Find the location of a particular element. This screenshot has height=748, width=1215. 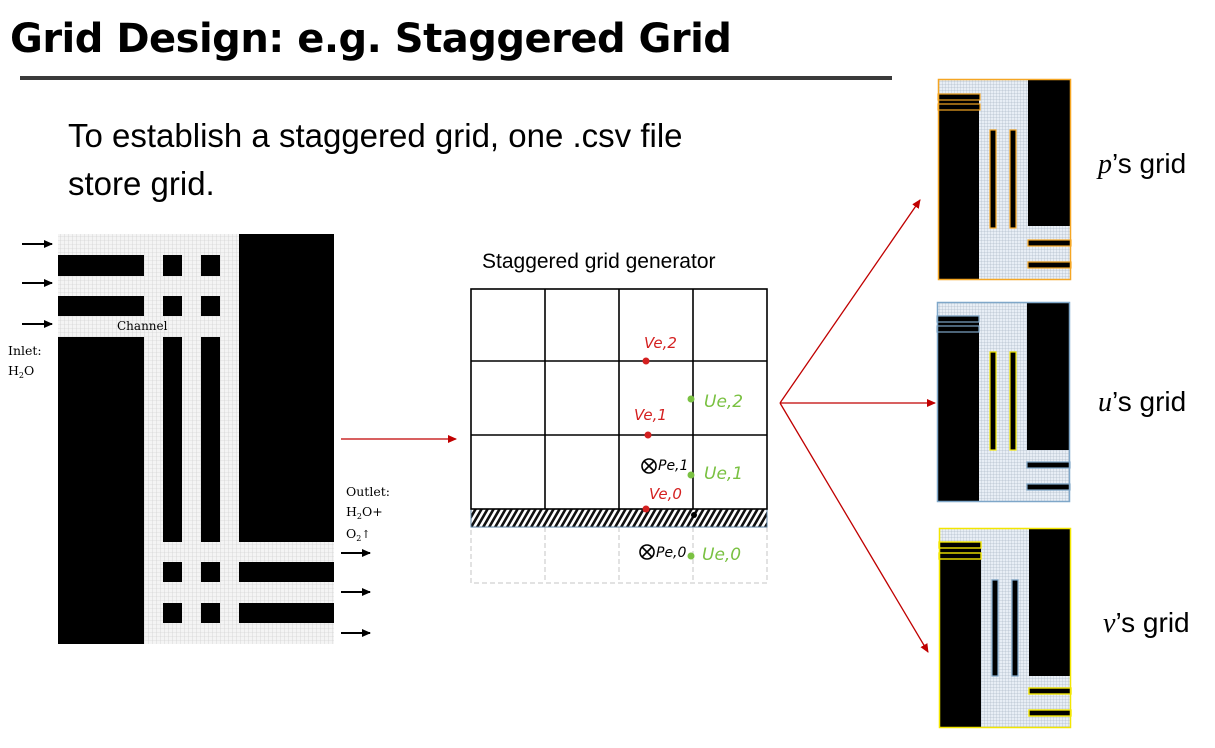

title-underline is located at coordinates (456, 78).